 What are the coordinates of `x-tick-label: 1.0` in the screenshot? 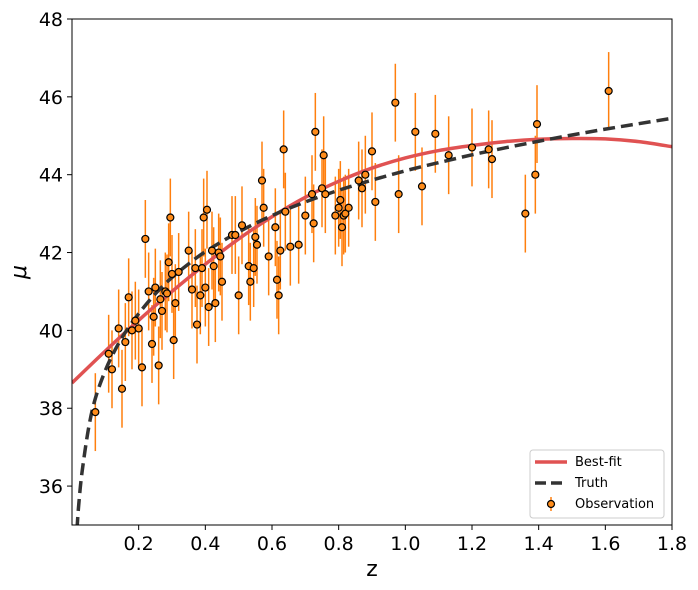 It's located at (405, 544).